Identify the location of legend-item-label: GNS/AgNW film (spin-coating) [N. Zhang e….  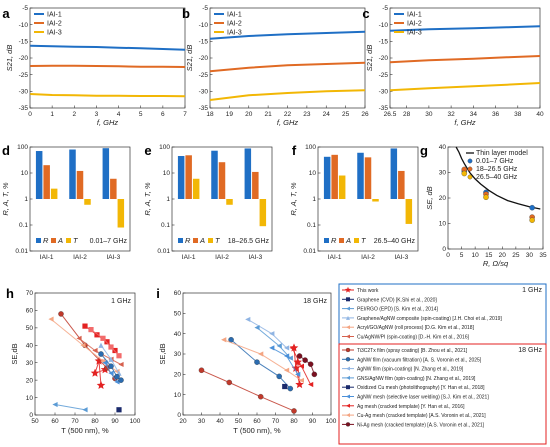
(416, 379).